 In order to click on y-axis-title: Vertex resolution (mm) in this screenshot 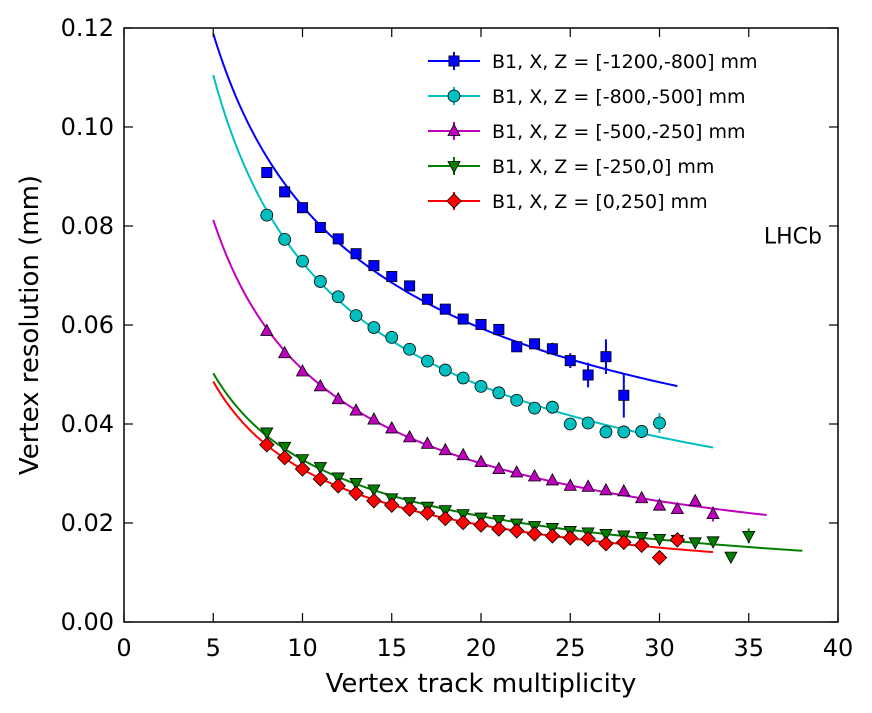, I will do `click(30, 325)`.